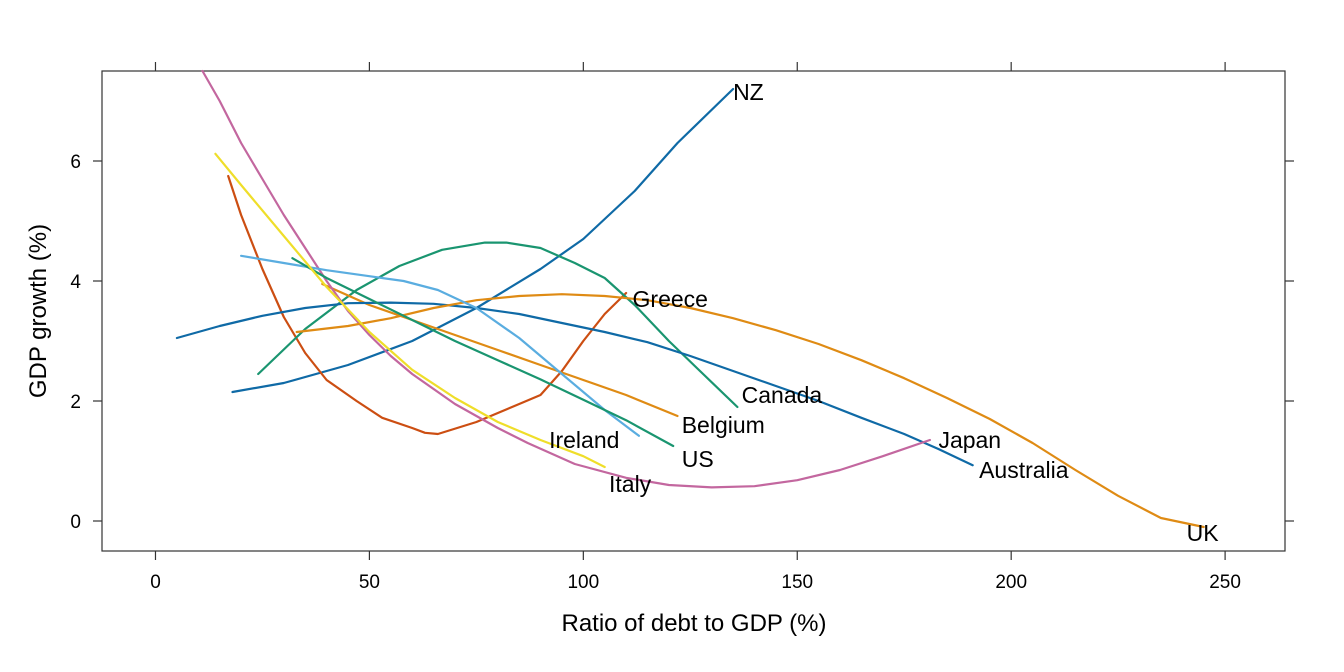 The height and width of the screenshot is (672, 1344). I want to click on x-tick-label: 150, so click(797, 582).